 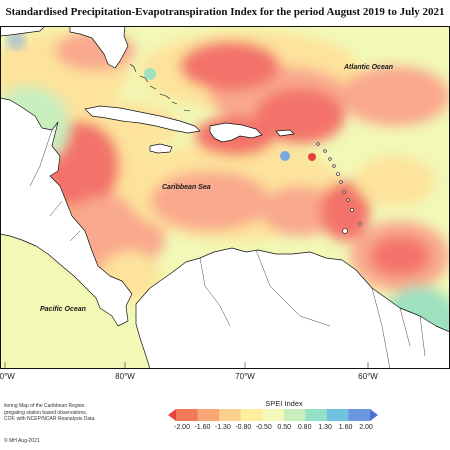 I want to click on longitude-label-60w: 60°W, so click(x=368, y=376).